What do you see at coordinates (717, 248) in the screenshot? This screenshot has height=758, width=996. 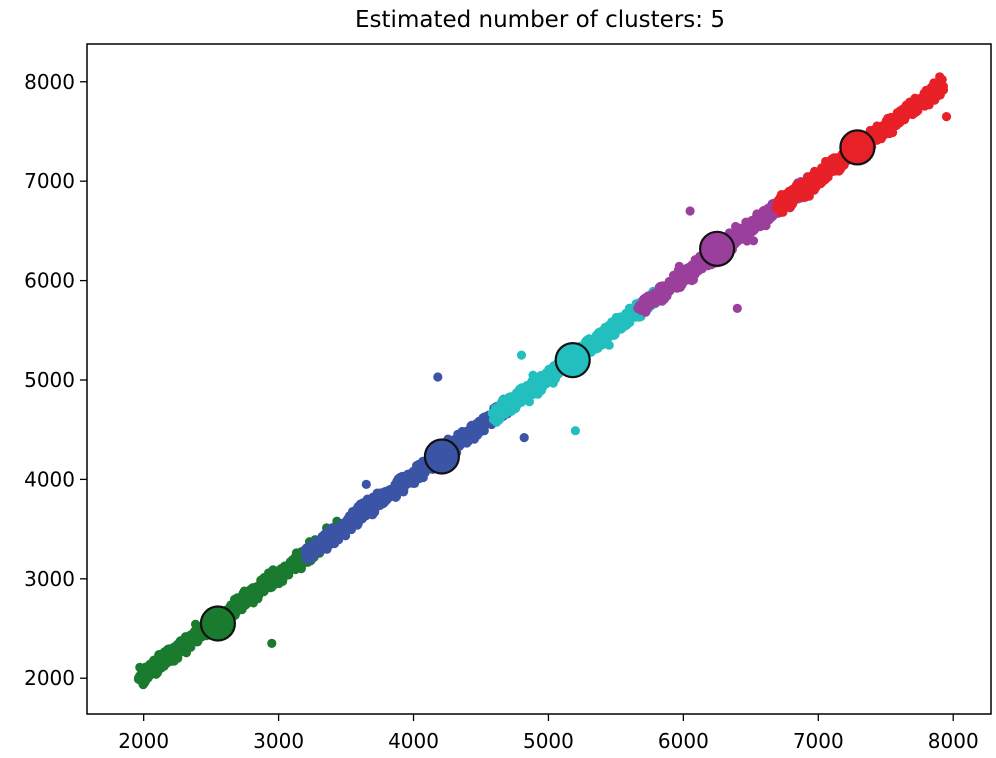 I see `cluster-4-centroid` at bounding box center [717, 248].